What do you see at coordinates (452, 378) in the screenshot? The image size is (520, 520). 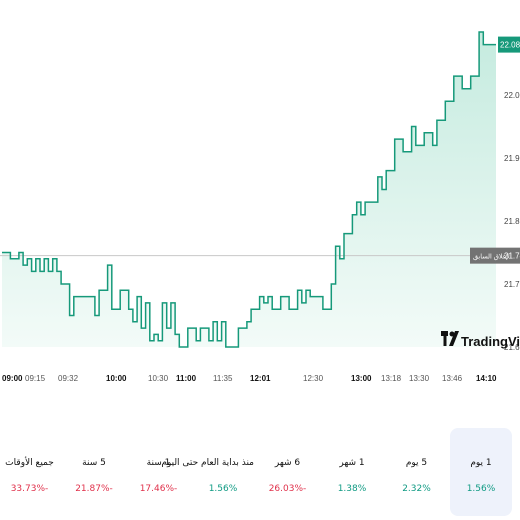 I see `x-tick-label: 13:46` at bounding box center [452, 378].